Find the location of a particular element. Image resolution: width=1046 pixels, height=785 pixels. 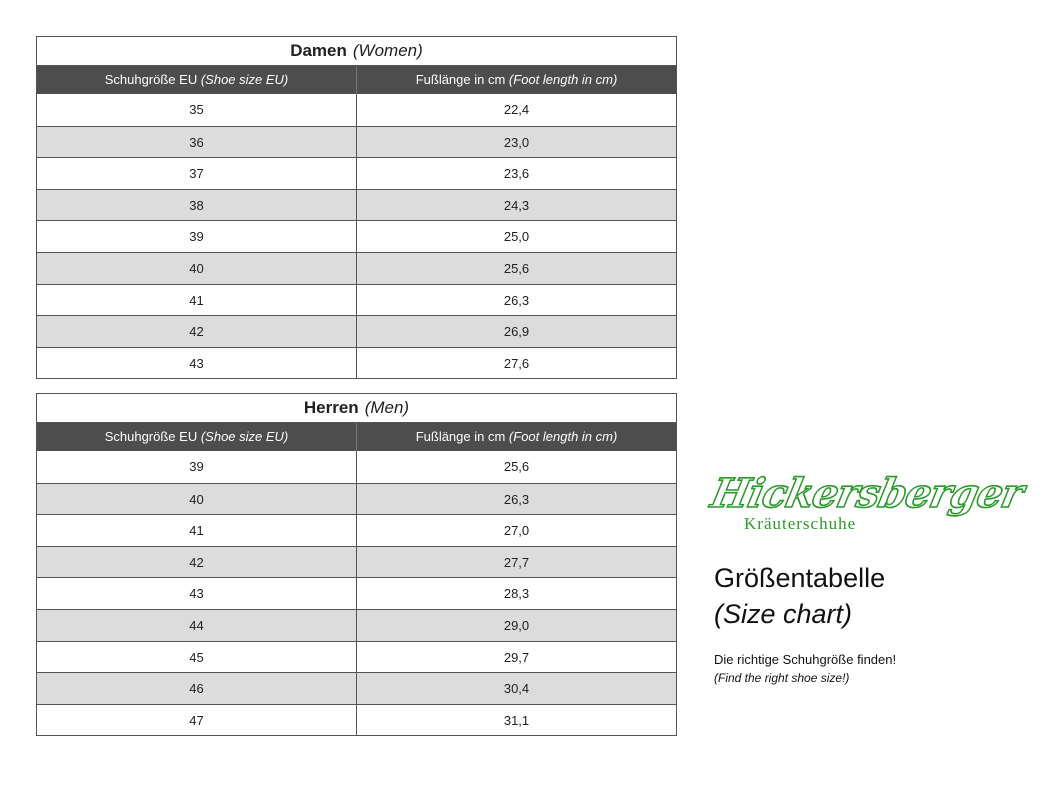

table-title: Herren (Men) is located at coordinates (356, 408).